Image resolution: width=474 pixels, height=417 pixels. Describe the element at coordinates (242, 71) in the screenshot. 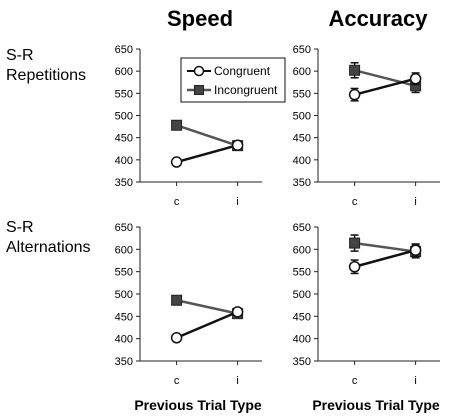

I see `legend-congruent-label: Congruent` at that location.